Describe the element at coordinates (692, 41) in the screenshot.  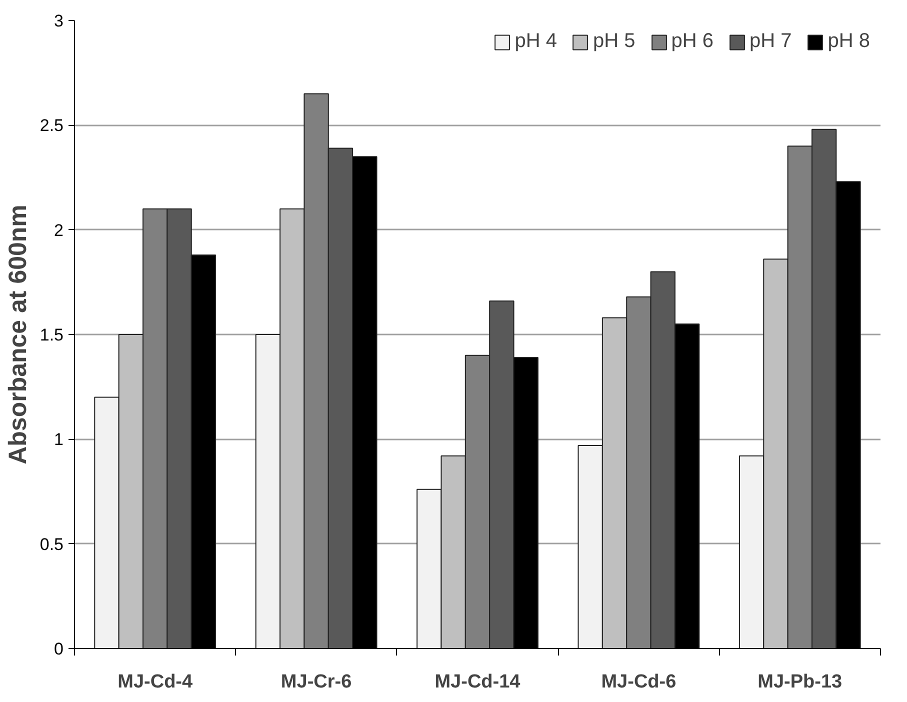
I see `legend-label: pH 6` at that location.